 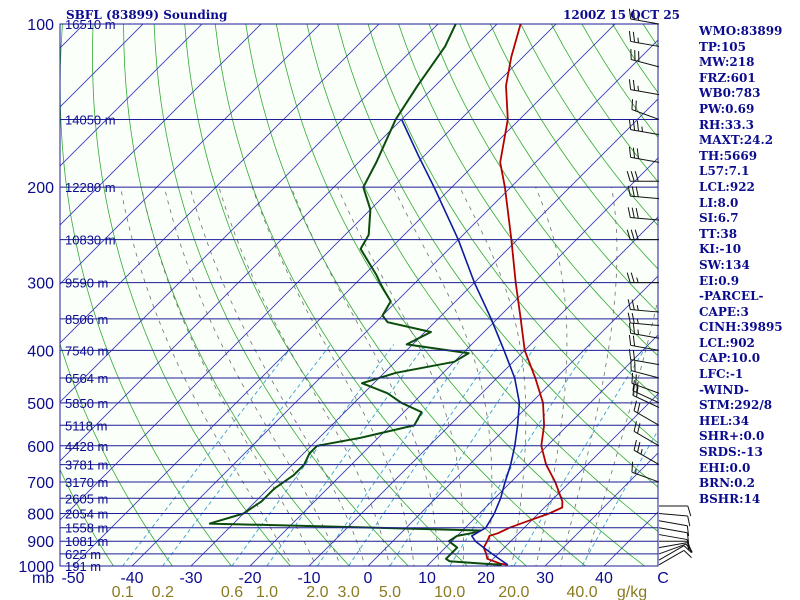 I want to click on height-label: 5850 m, so click(x=86, y=403).